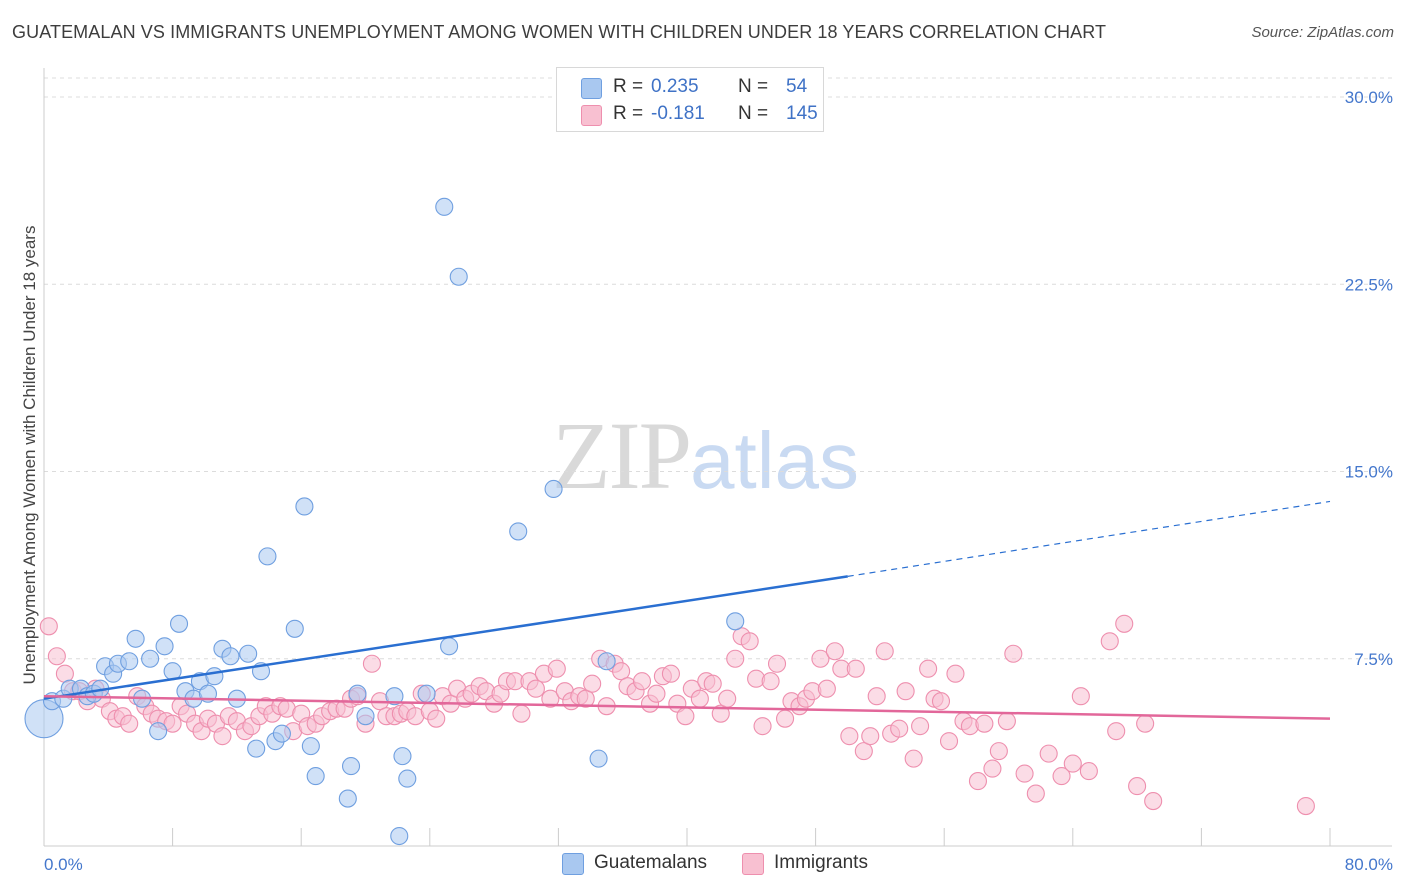 The image size is (1406, 892). Describe the element at coordinates (802, 113) in the screenshot. I see `legend-n-value: 145` at that location.